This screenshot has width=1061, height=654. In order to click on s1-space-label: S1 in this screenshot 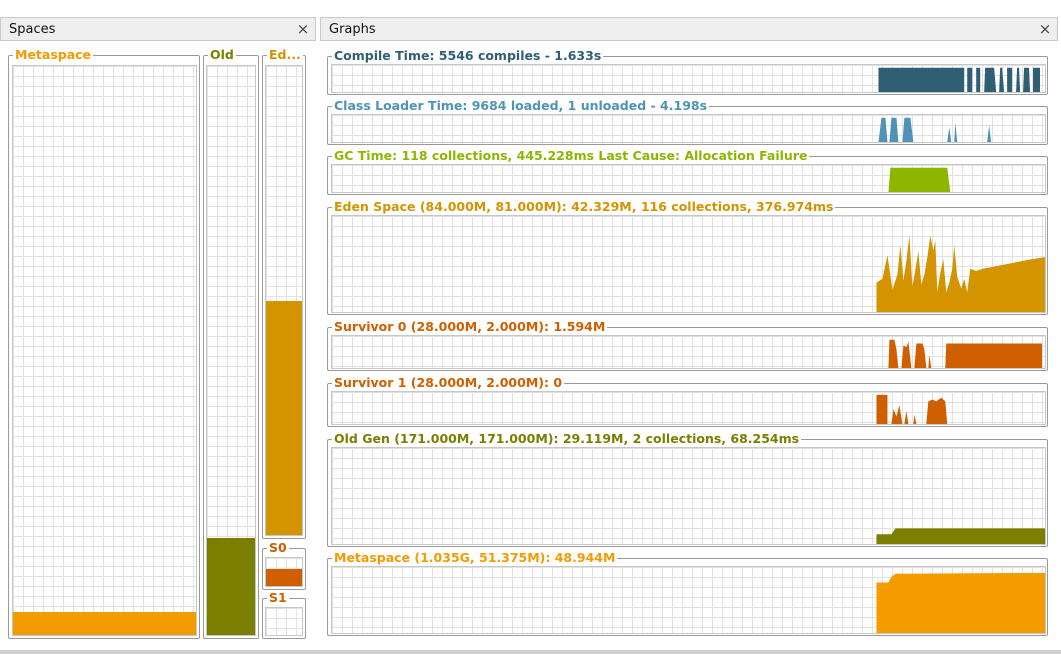, I will do `click(278, 598)`.